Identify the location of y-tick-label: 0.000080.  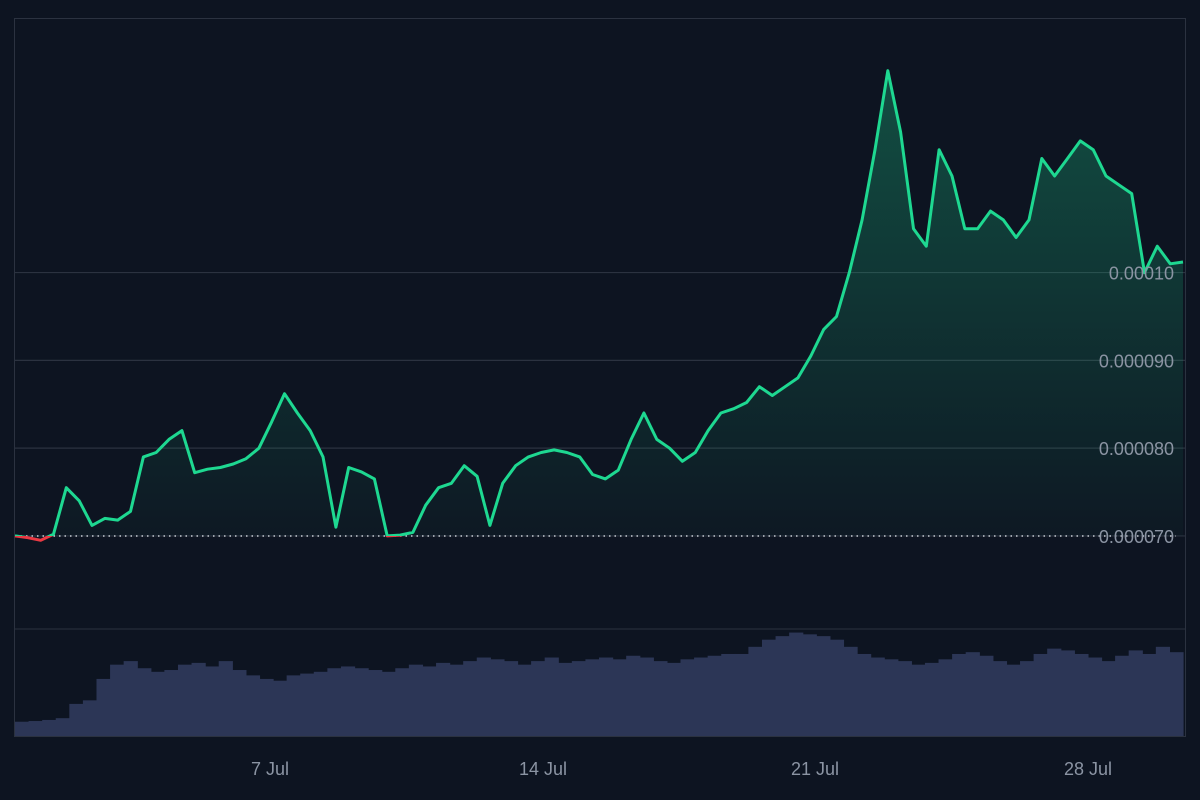
(1136, 449).